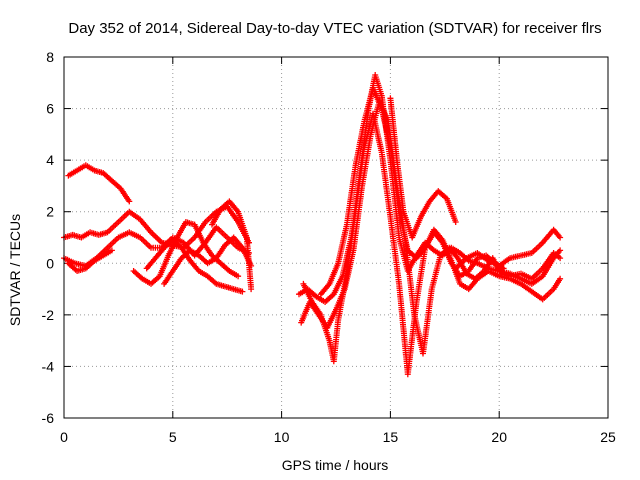 Image resolution: width=640 pixels, height=480 pixels. Describe the element at coordinates (50, 109) in the screenshot. I see `y-tick-label: 6` at that location.